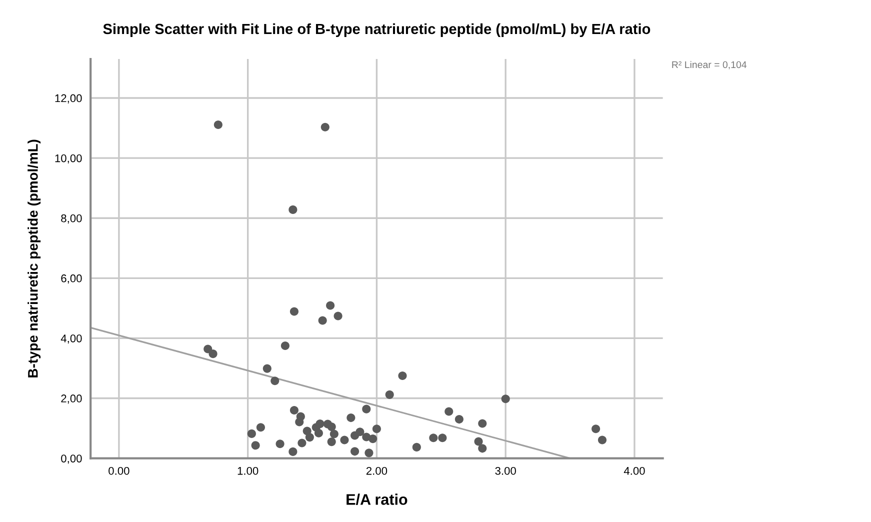 This screenshot has width=871, height=522. What do you see at coordinates (709, 65) in the screenshot?
I see `text: R² Linear = 0,104` at bounding box center [709, 65].